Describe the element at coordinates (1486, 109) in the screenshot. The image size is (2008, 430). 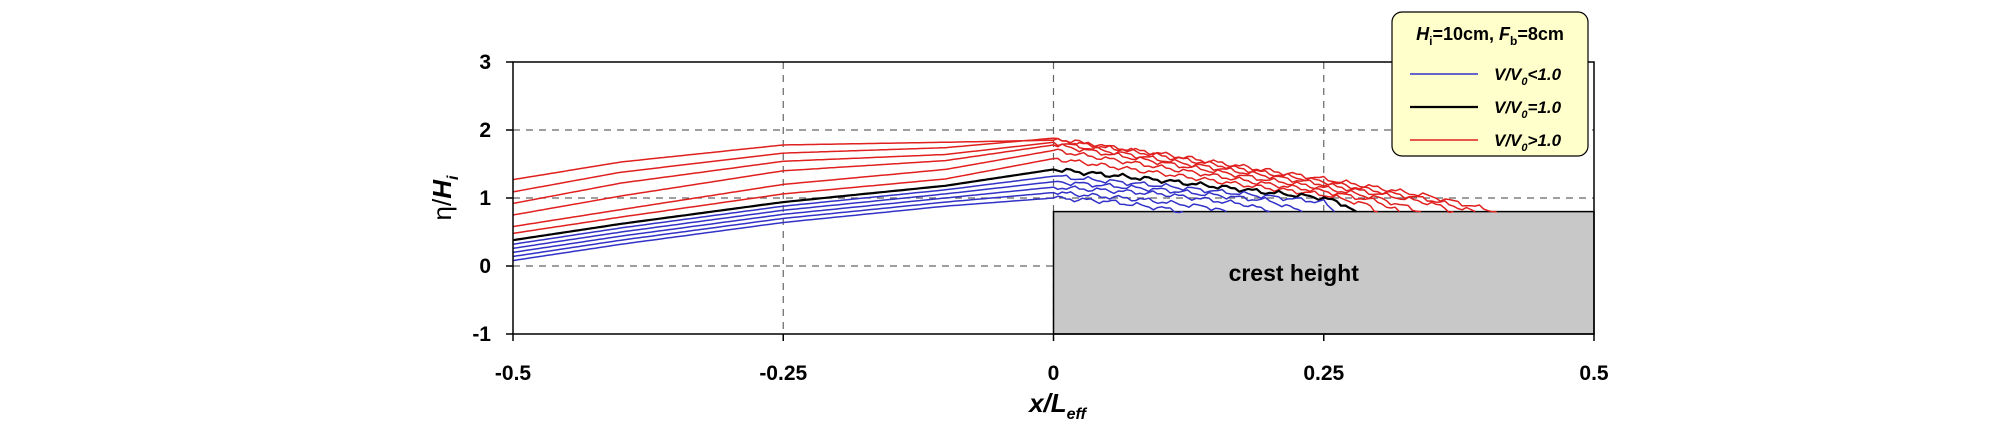
I see `legend-entries: V/V0<1.0 V/V0=1.0 V/V0>1.0` at that location.